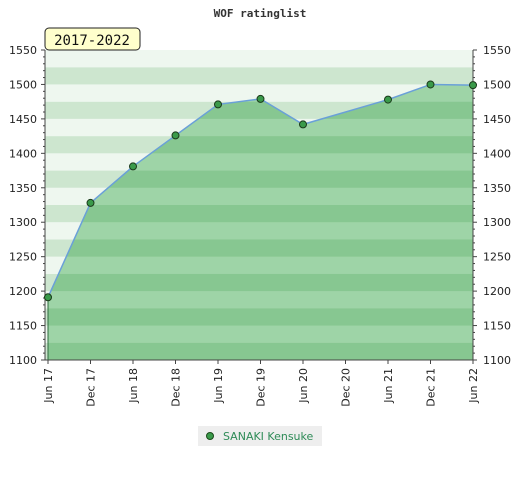 The width and height of the screenshot is (520, 480). I want to click on x-tick-label: Jun 19, so click(218, 386).